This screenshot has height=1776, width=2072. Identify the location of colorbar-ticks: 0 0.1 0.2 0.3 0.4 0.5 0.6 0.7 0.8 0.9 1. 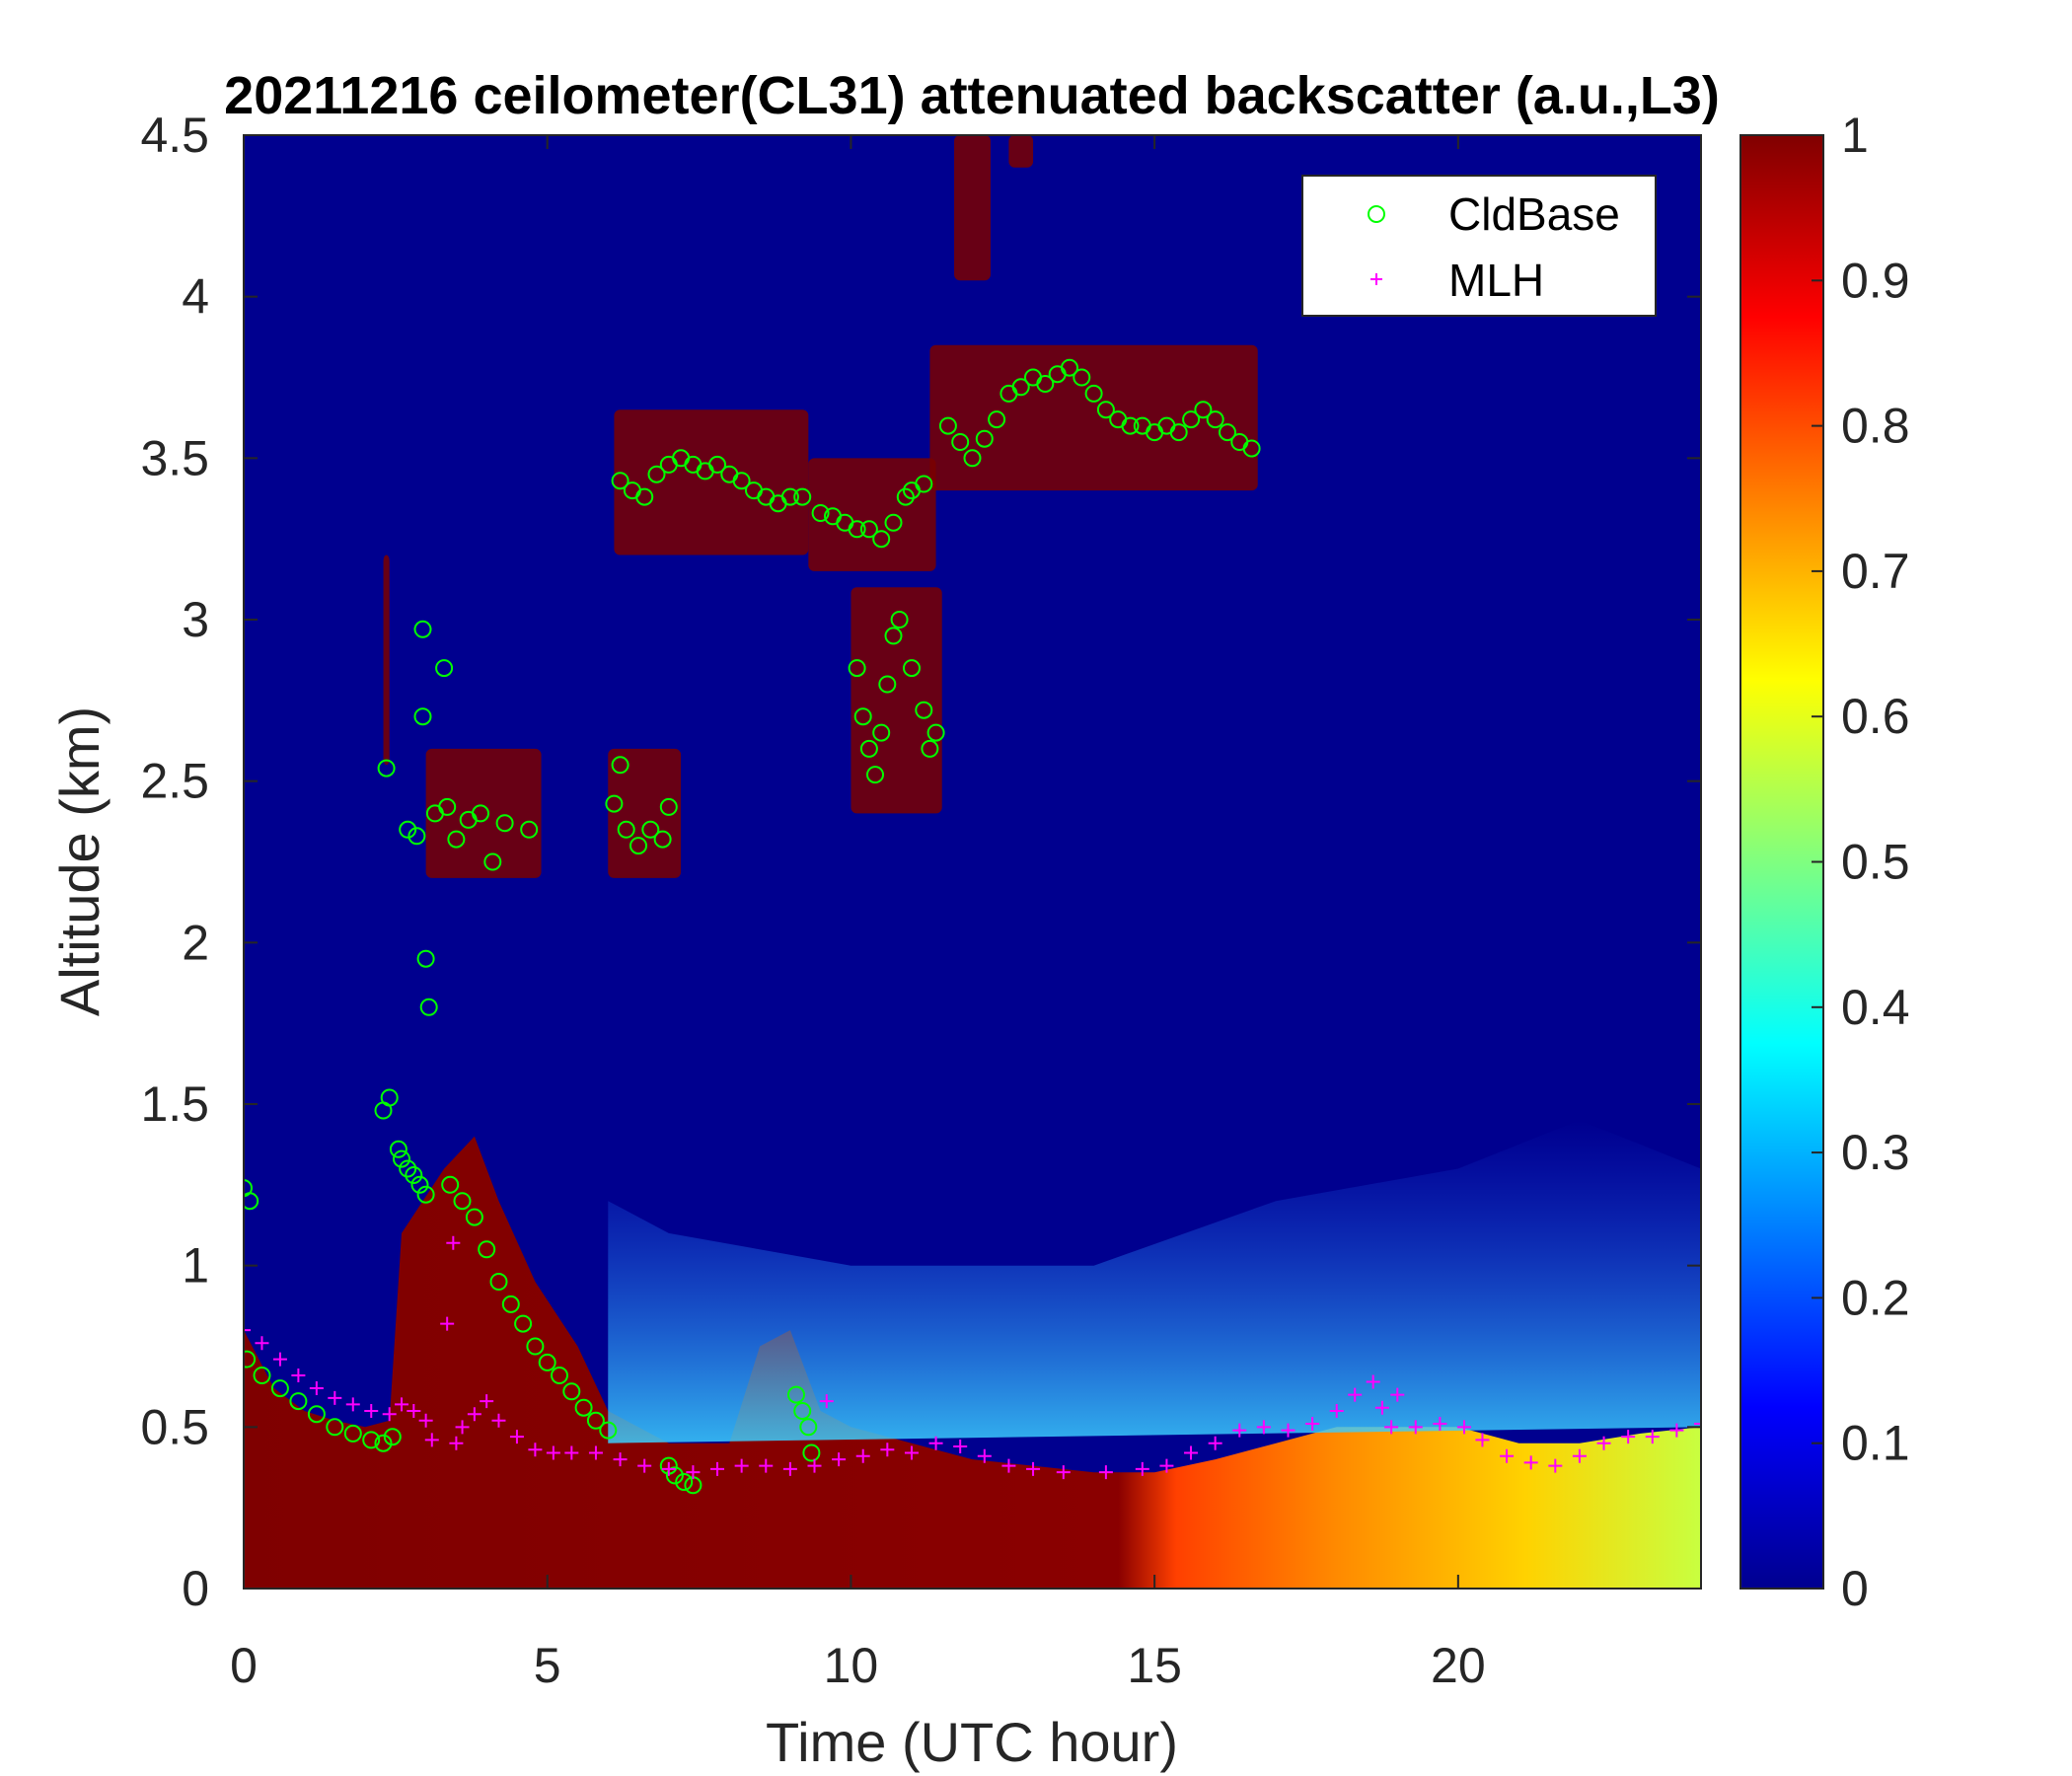
(1861, 862).